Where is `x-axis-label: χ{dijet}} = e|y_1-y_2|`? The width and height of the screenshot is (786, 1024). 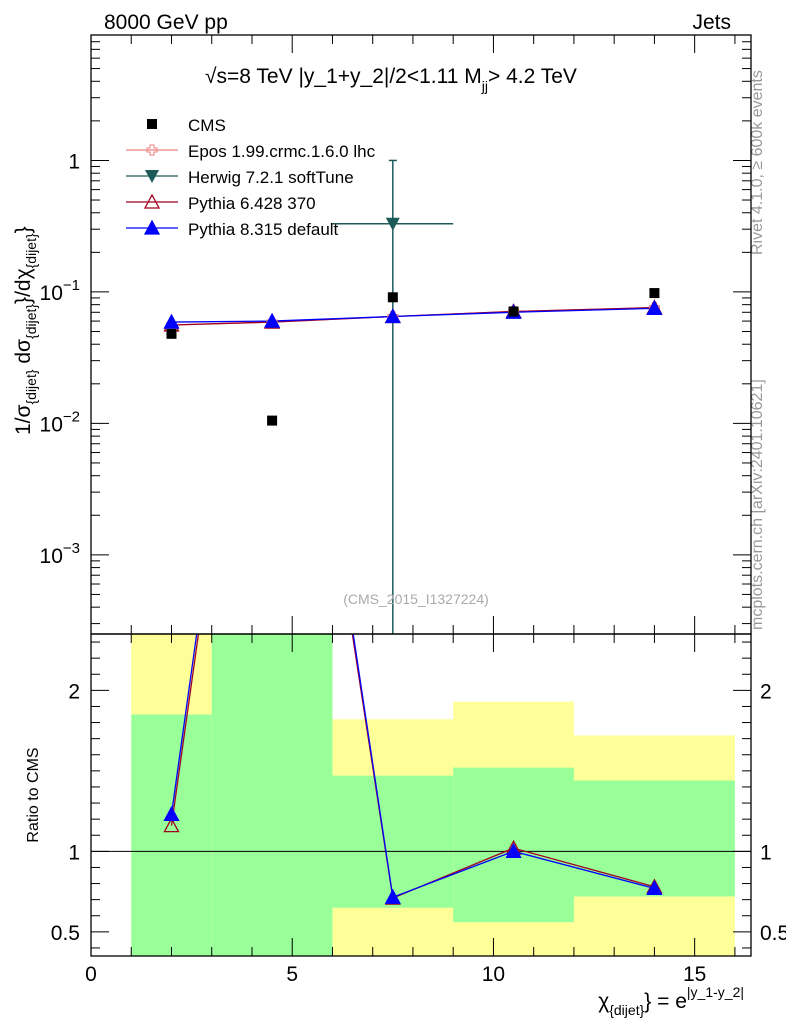 x-axis-label: χ{dijet}} = e|y_1-y_2| is located at coordinates (671, 1001).